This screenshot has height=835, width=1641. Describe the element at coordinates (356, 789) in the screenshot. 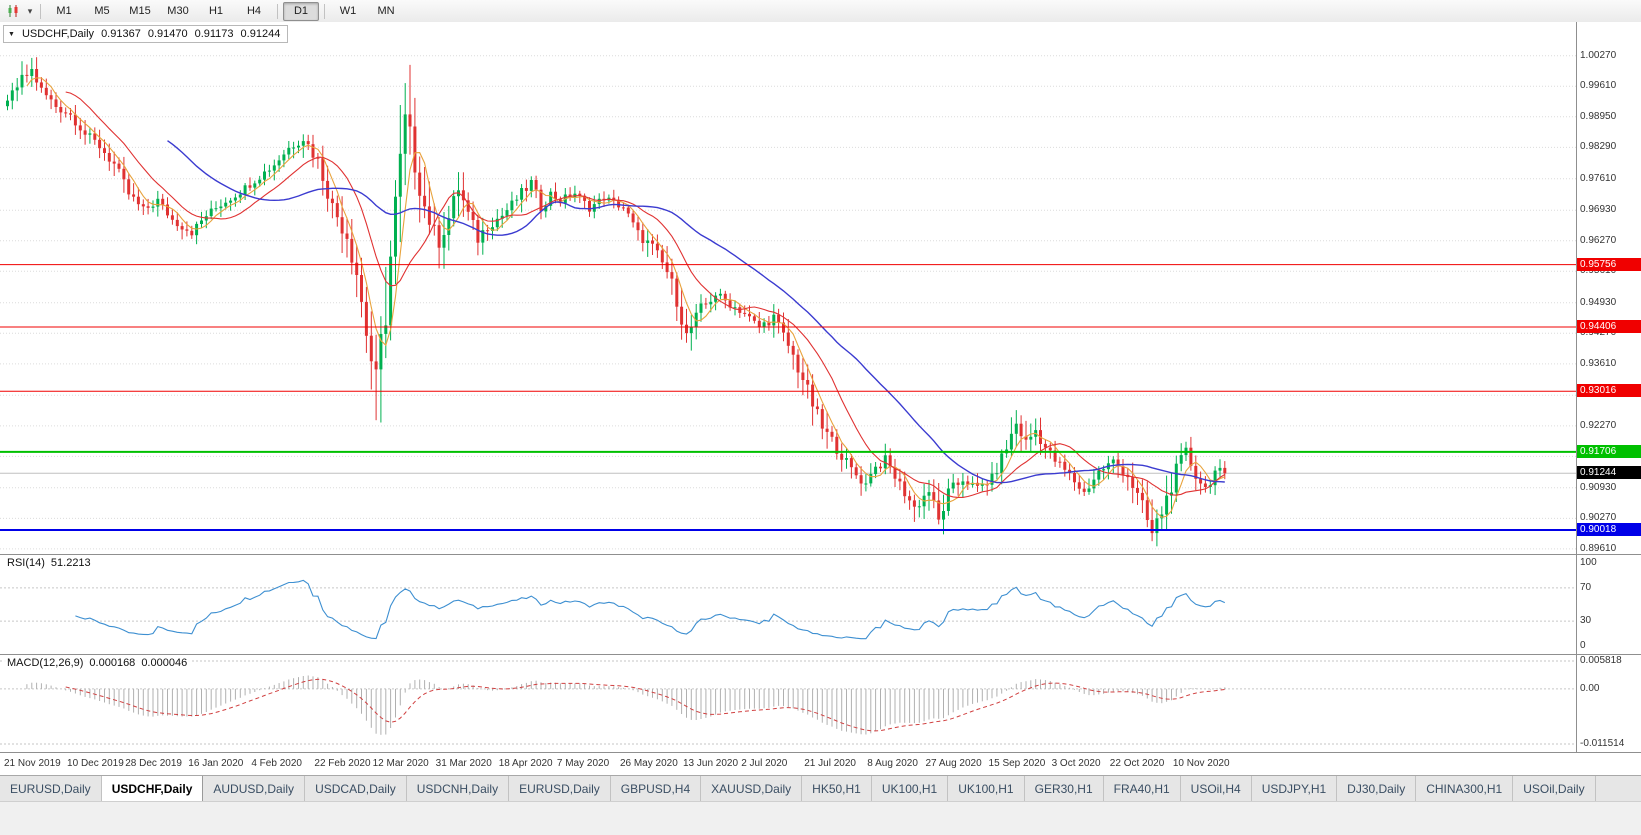

I see `chart-tab-usdcad-daily: USDCAD,Daily` at that location.